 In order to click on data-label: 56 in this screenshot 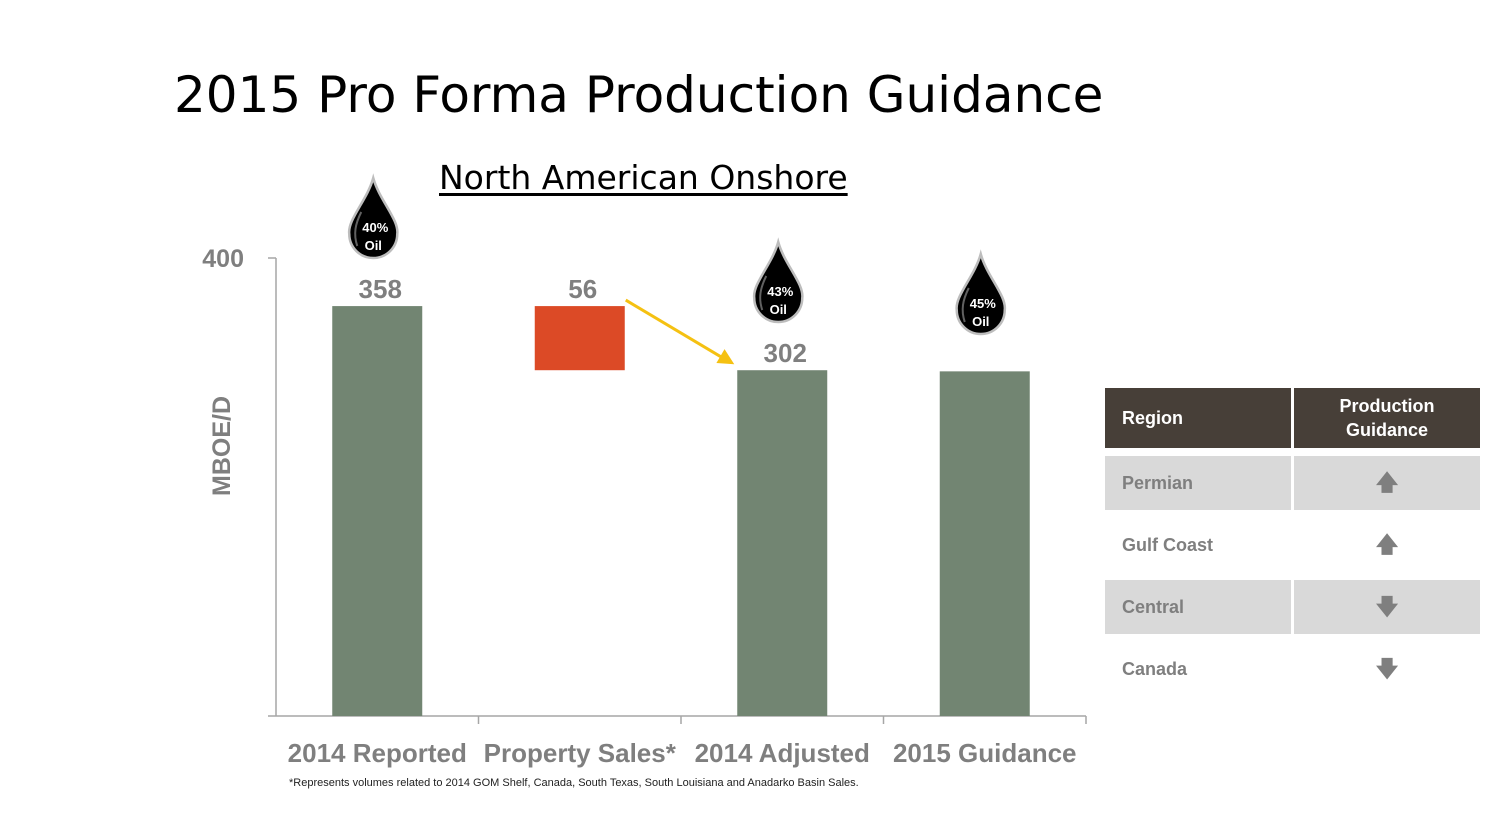, I will do `click(582, 289)`.